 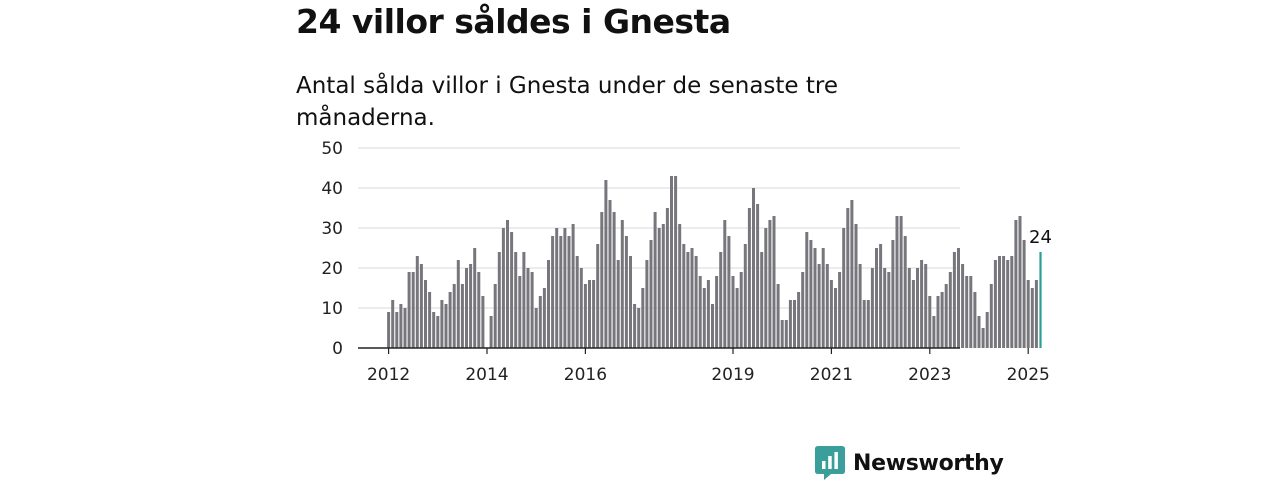 What do you see at coordinates (513, 21) in the screenshot?
I see `chart-title: 24 villor såldes i Gnesta` at bounding box center [513, 21].